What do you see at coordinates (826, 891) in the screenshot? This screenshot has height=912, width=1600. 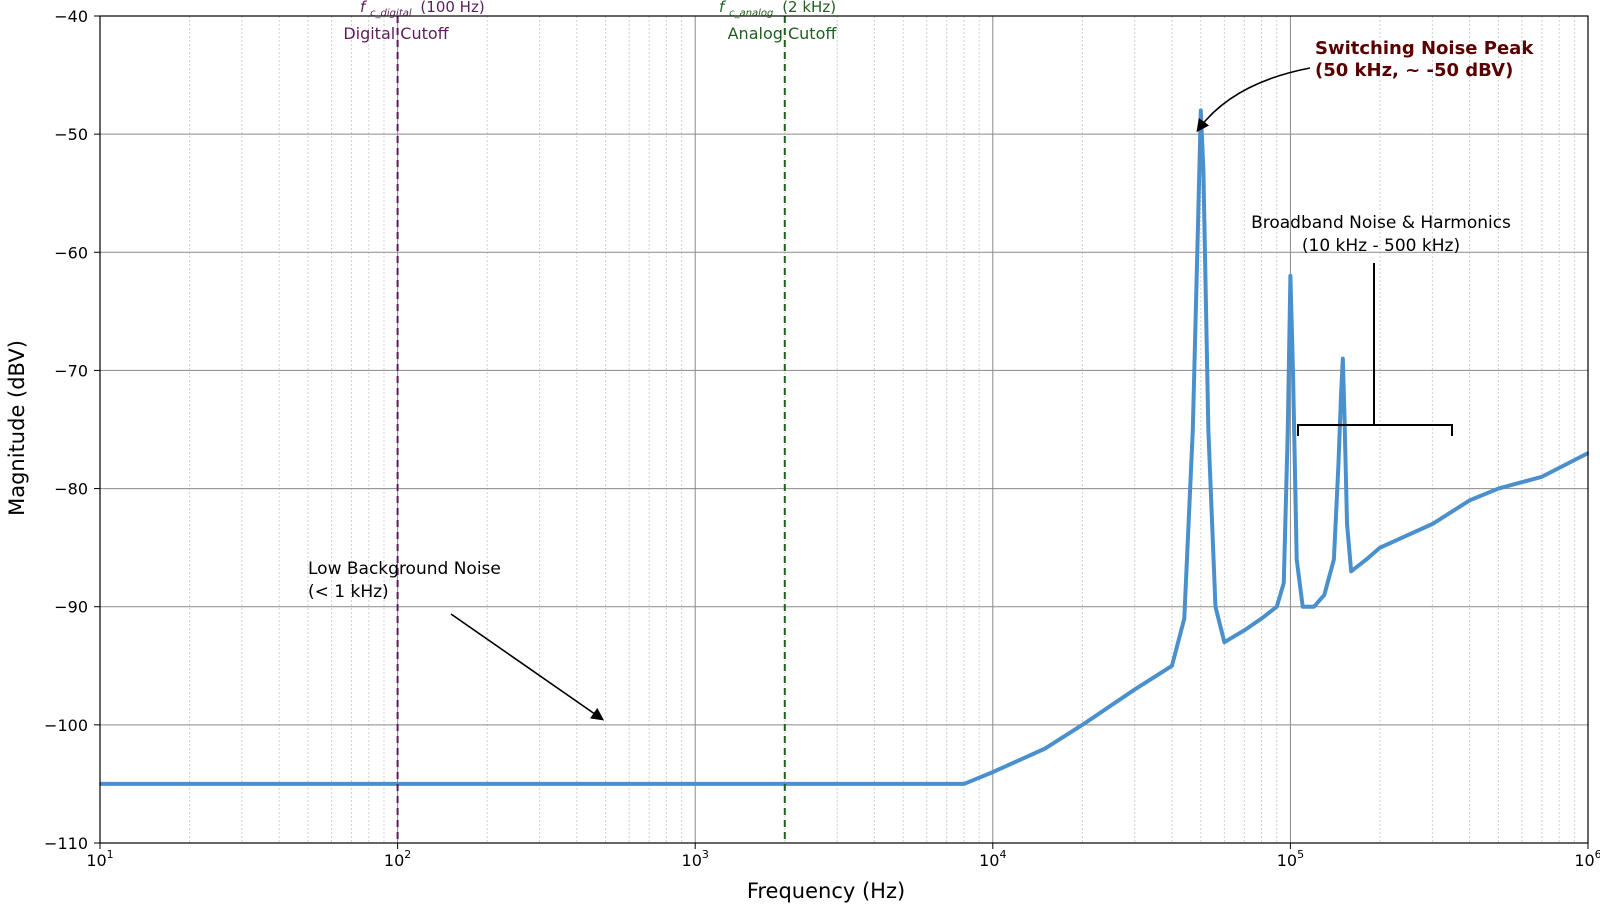 I see `x-axis-title: Frequency (Hz)` at bounding box center [826, 891].